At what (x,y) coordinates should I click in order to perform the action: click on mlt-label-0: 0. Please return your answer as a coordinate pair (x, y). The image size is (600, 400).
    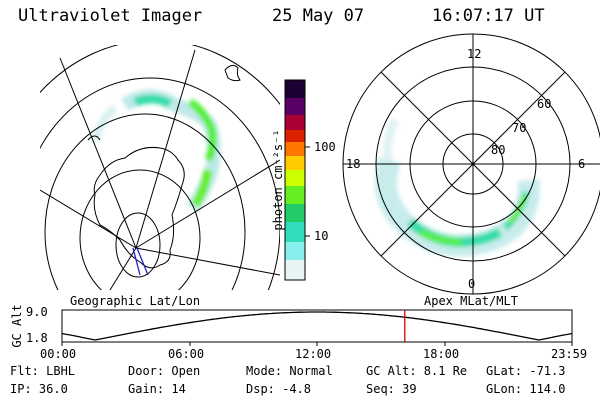
    Looking at the image, I should click on (472, 284).